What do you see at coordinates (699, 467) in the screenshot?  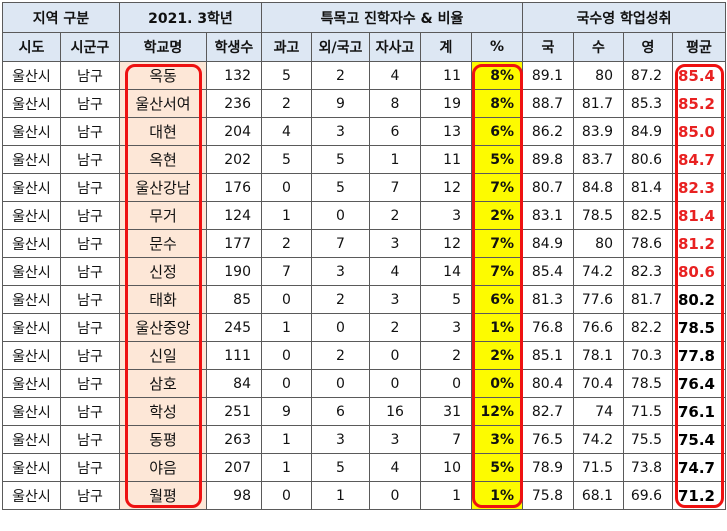 I see `avg-score-cell: 74.7` at bounding box center [699, 467].